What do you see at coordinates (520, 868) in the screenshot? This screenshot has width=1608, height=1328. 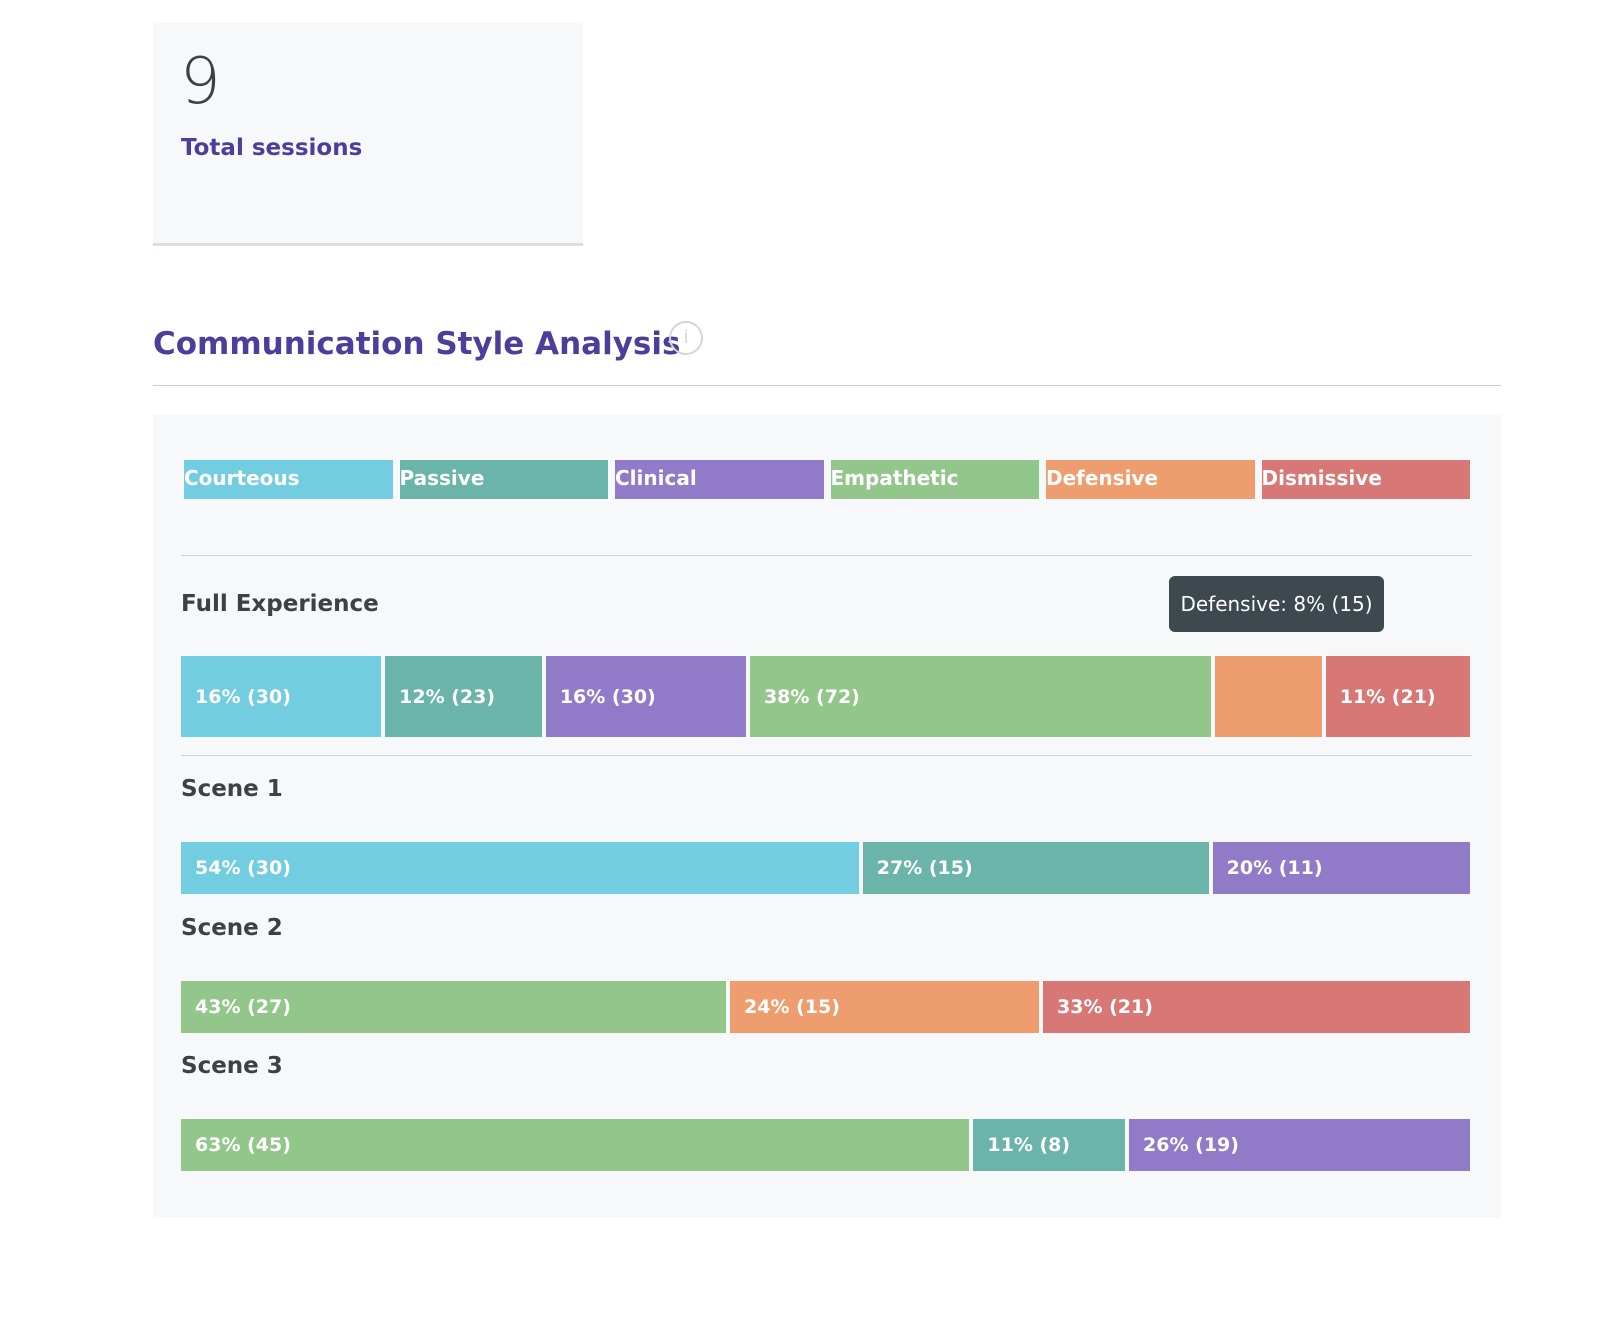 I see `bar-segment-courteous: 54% (30)` at bounding box center [520, 868].